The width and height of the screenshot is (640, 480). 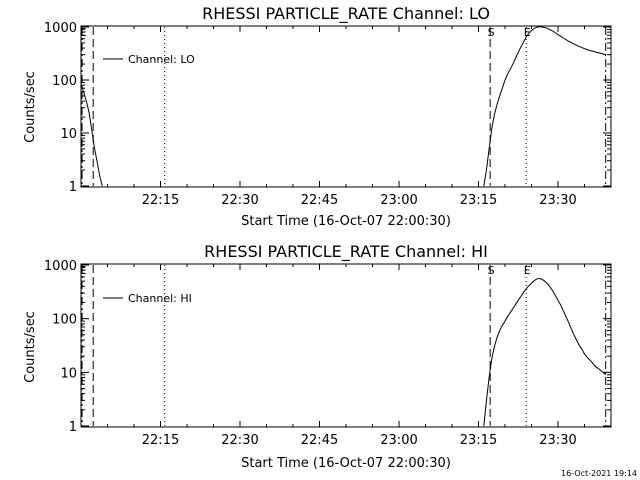 I want to click on series-layer, so click(x=545, y=352).